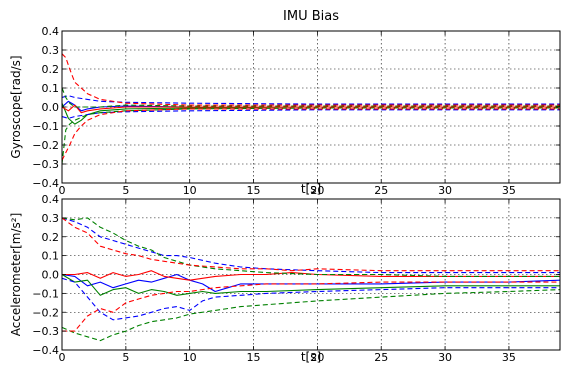  Describe the element at coordinates (311, 16) in the screenshot. I see `figure-title: IMU Bias` at that location.